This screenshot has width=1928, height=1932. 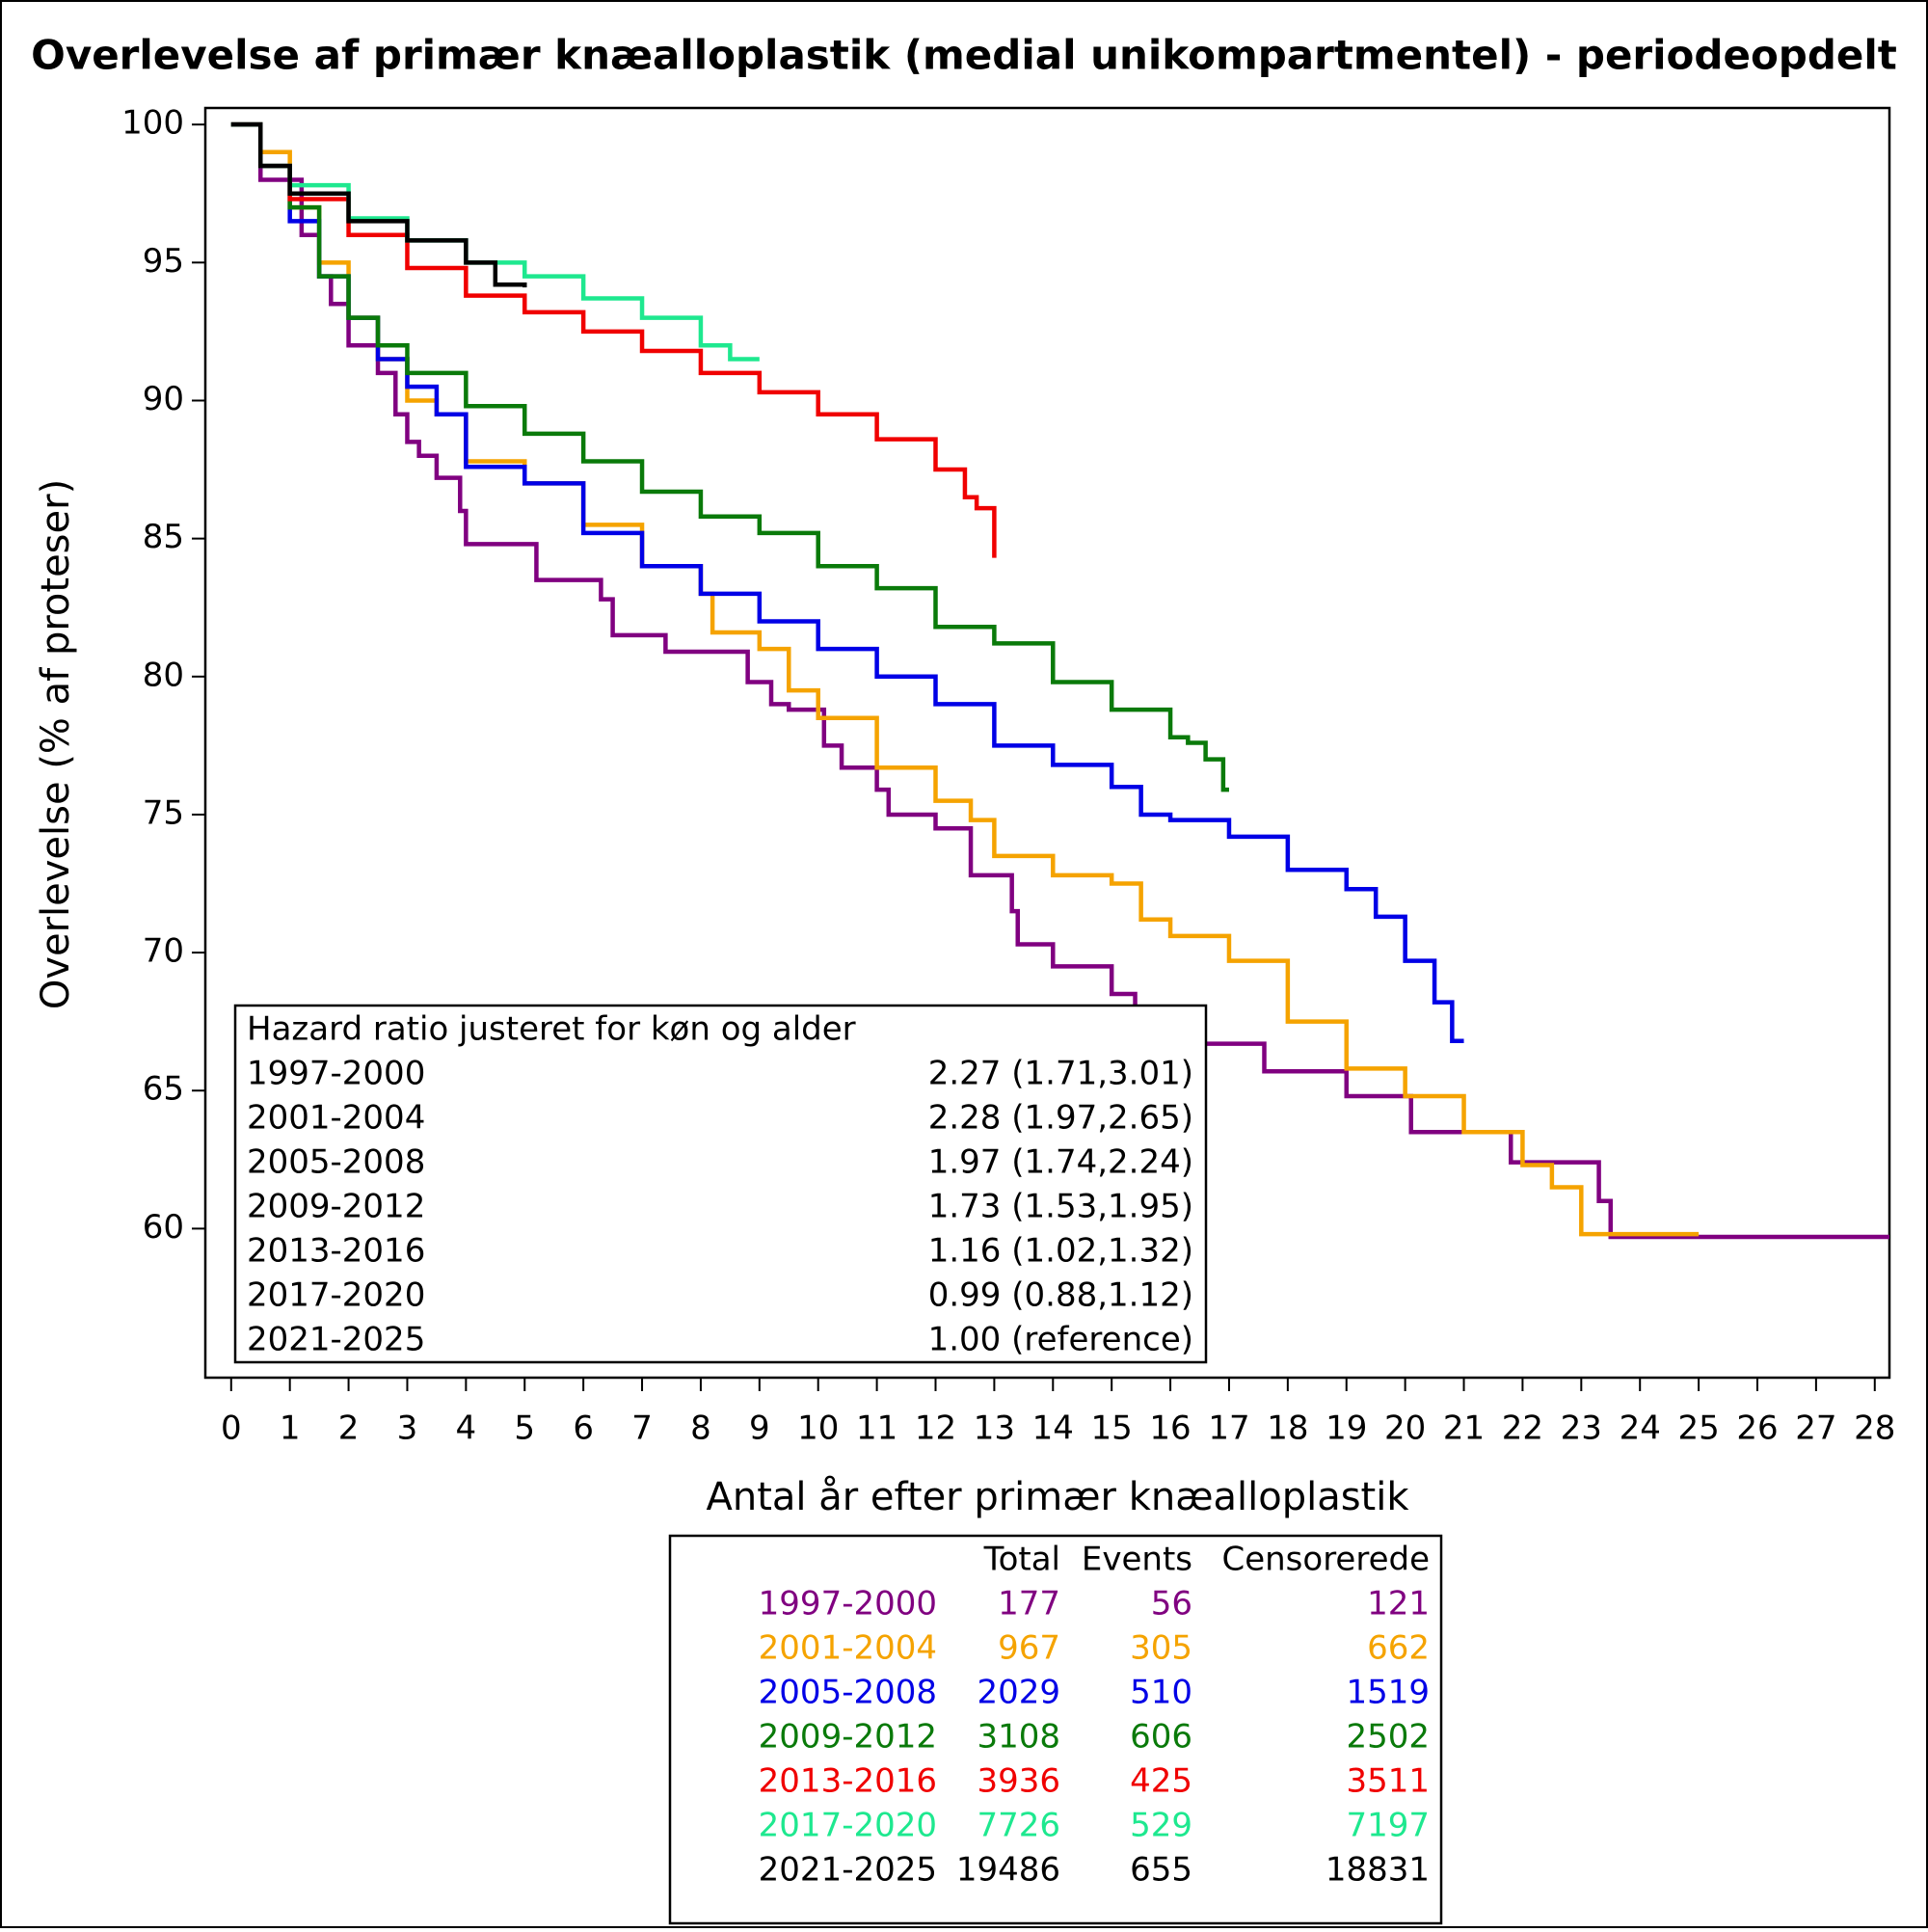 I want to click on hazard-value: 1.73 (1.53,1.95), so click(x=1060, y=1207).